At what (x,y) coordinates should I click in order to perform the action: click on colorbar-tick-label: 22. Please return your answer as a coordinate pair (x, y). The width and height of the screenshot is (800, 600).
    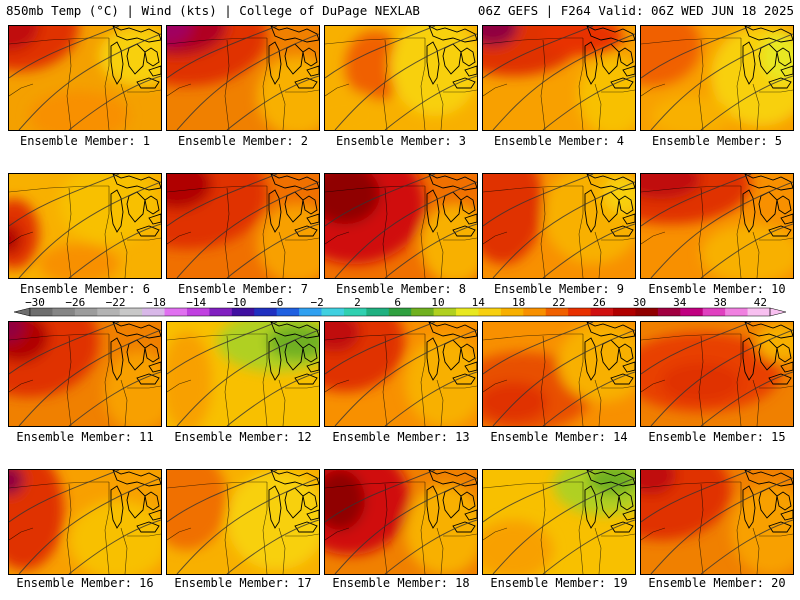
    Looking at the image, I should click on (559, 302).